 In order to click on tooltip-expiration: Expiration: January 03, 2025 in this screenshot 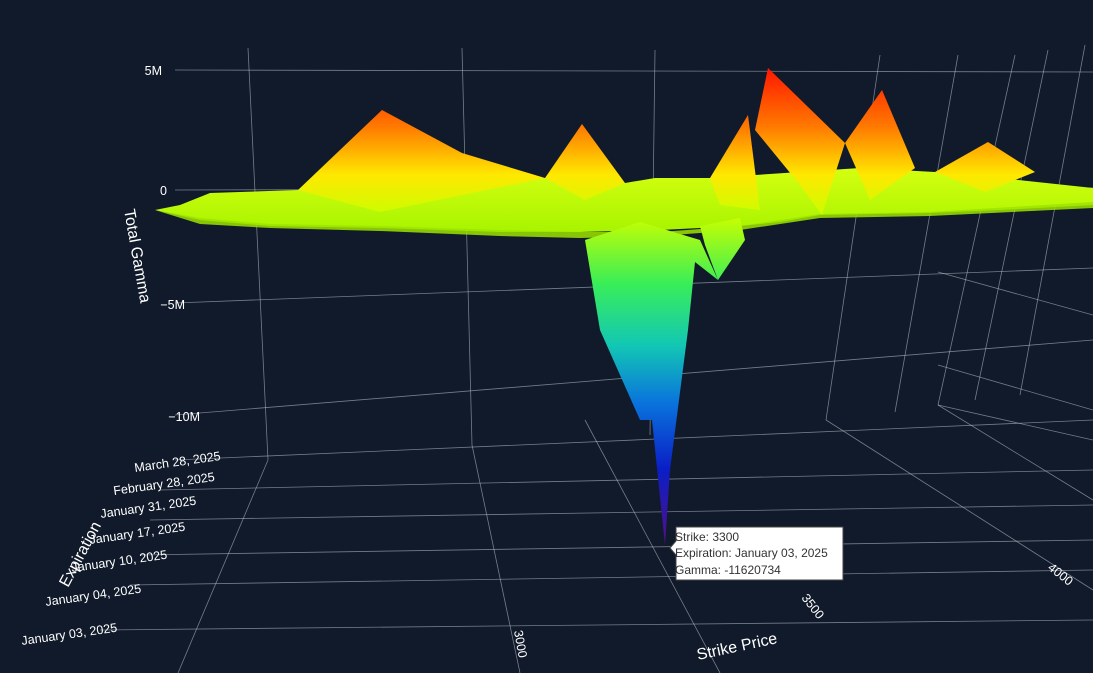, I will do `click(751, 553)`.